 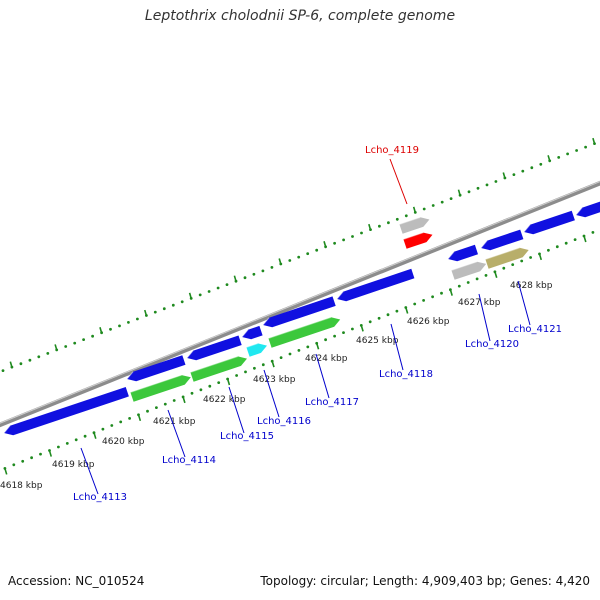 I want to click on gene-arrow-k, so click(x=160, y=388).